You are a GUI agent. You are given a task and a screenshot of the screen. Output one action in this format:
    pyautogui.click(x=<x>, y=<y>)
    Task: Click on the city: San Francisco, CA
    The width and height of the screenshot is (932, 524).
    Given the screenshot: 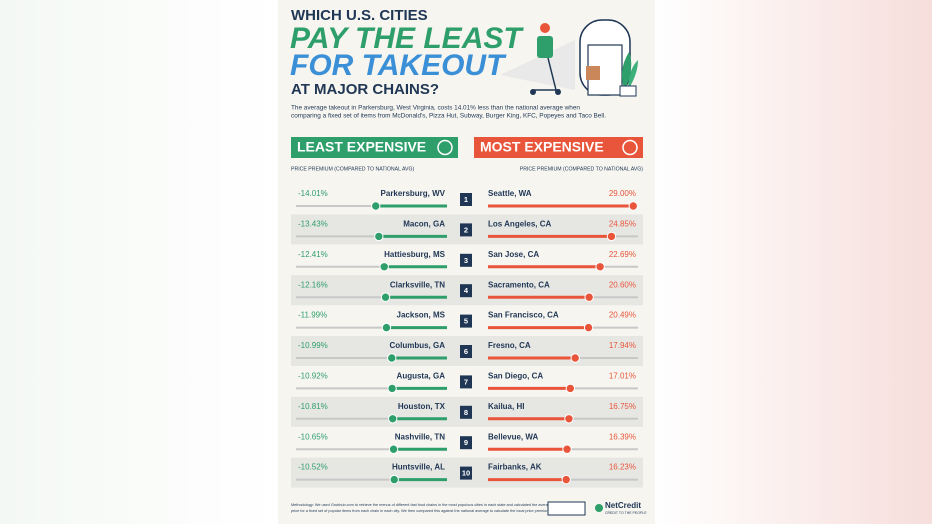 What is the action you would take?
    pyautogui.click(x=523, y=315)
    